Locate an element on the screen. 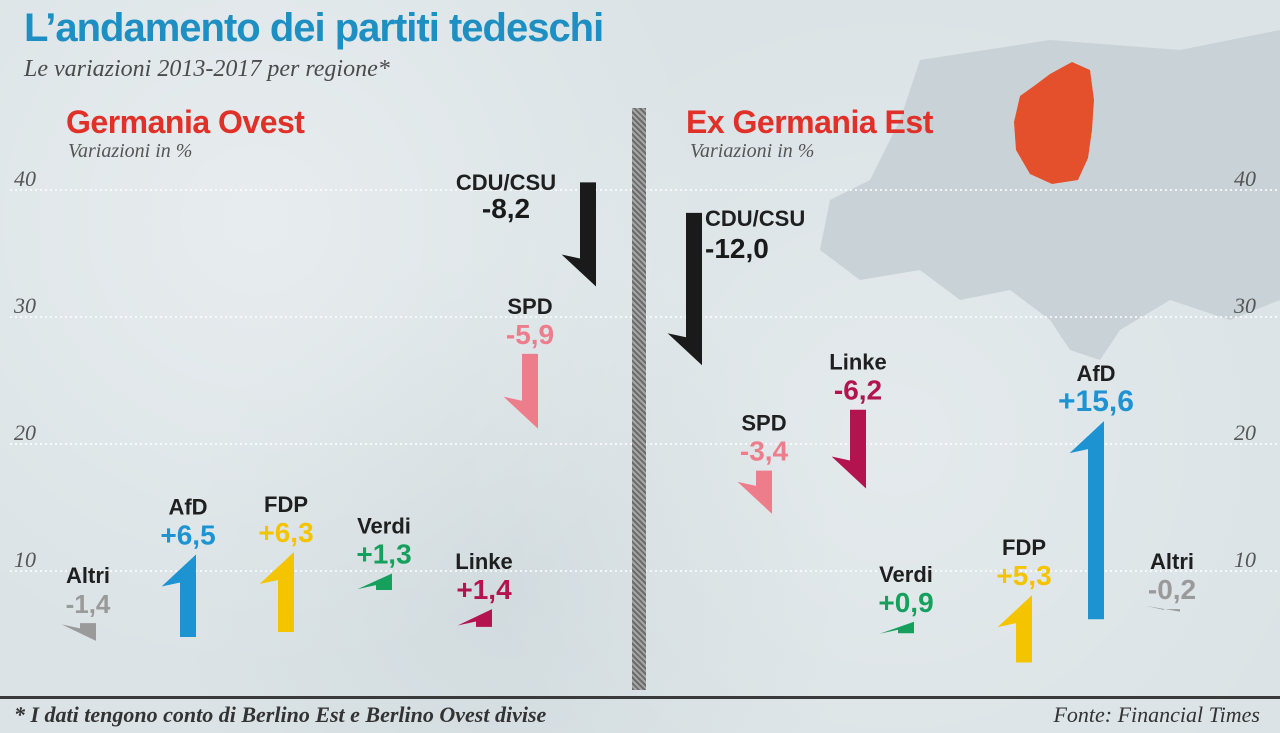  label-value-afd-west: +6,5 is located at coordinates (187, 534).